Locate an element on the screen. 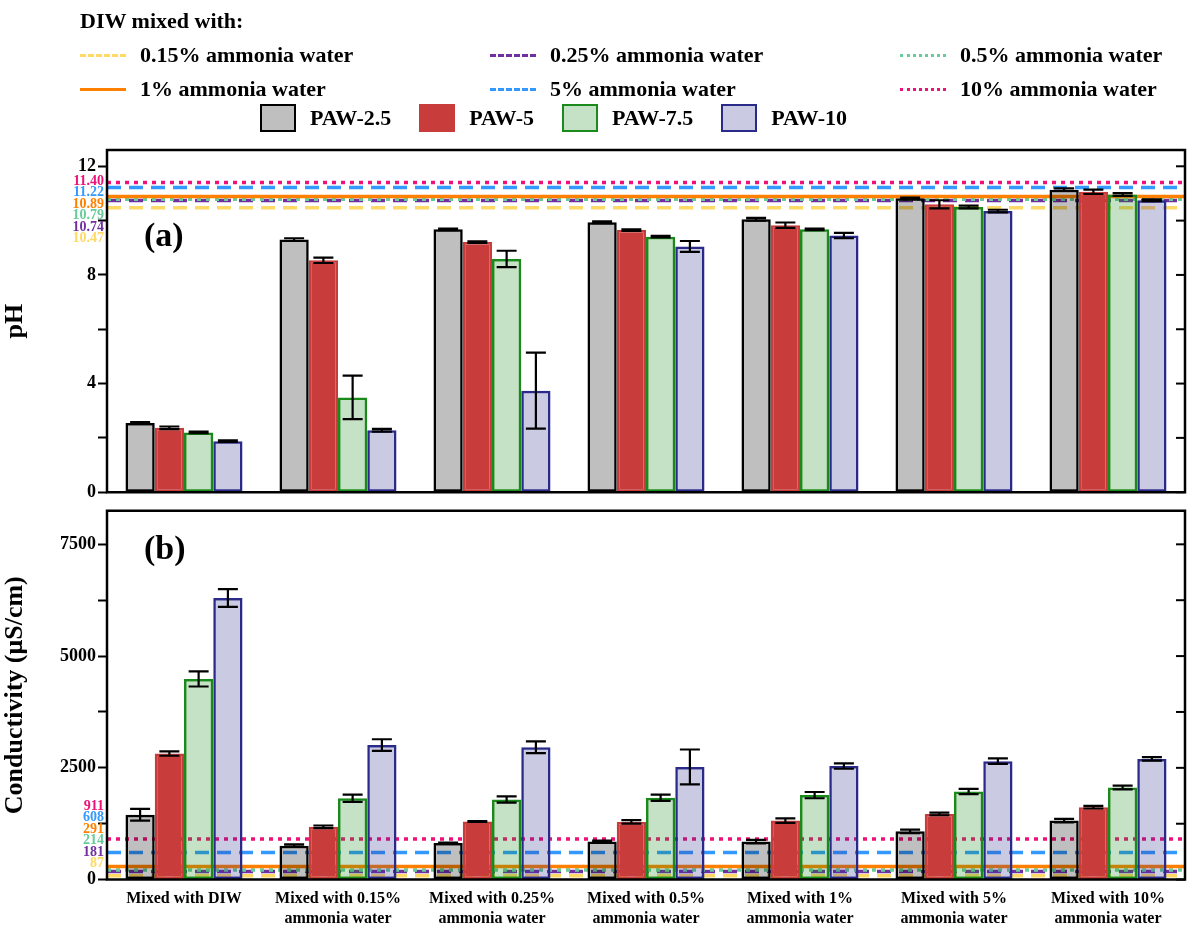 This screenshot has width=1189, height=942. x-tick-label: Mixed with 10% ammonia water is located at coordinates (1108, 907).